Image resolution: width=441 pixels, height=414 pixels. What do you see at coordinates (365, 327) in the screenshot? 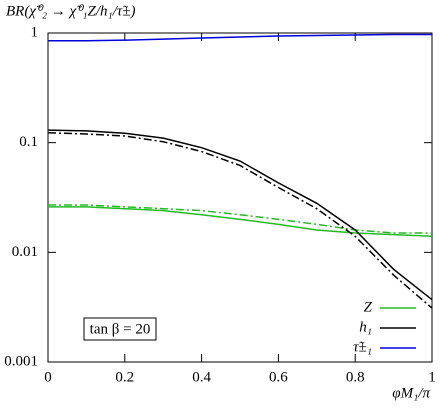
I see `legend-label: h₁` at bounding box center [365, 327].